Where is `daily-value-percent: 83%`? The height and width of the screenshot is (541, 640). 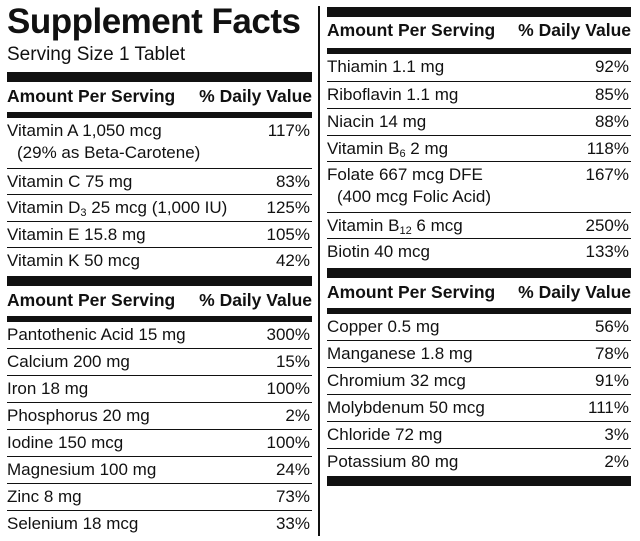
daily-value-percent: 83% is located at coordinates (292, 181).